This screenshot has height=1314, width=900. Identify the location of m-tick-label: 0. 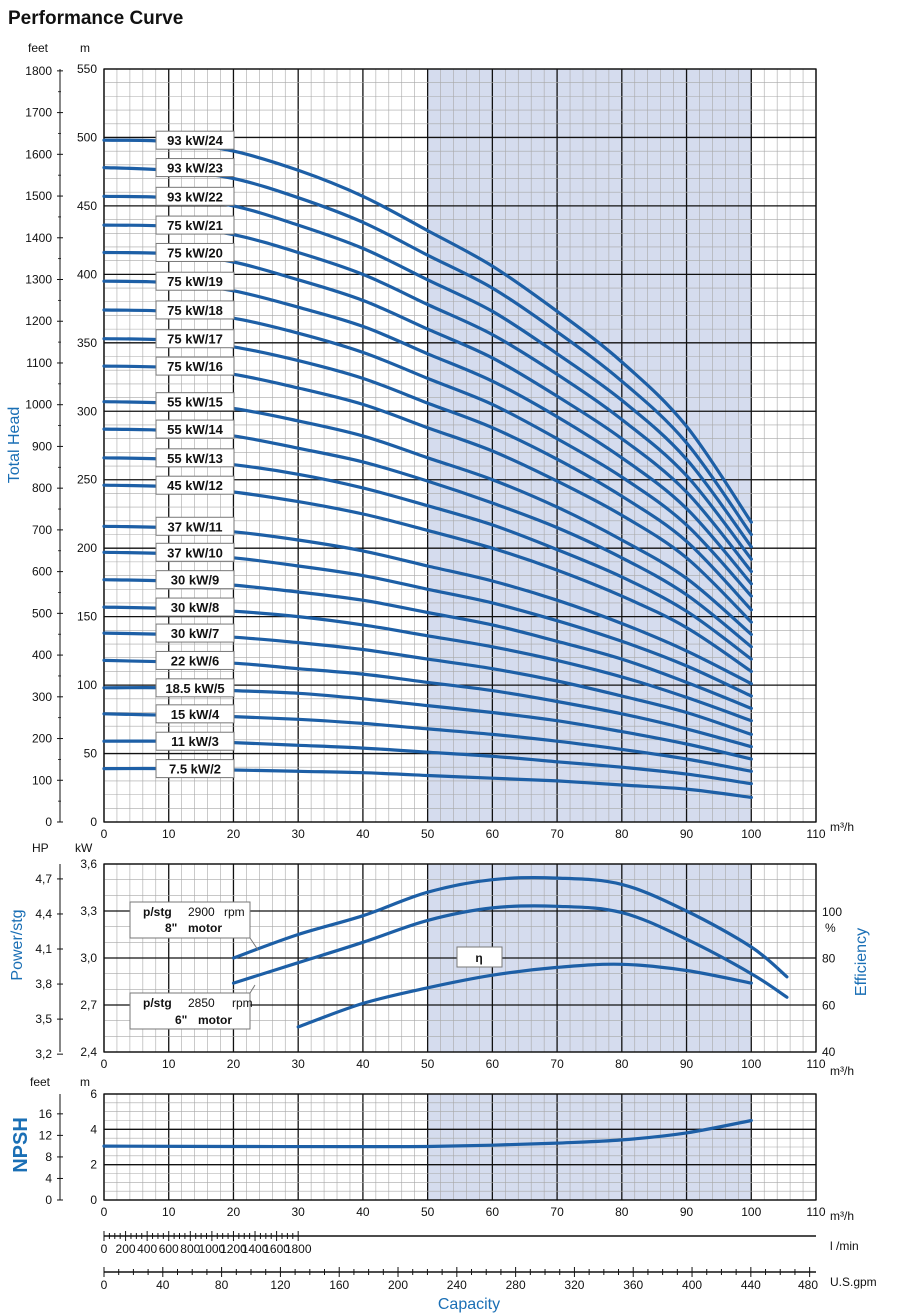
(93, 822).